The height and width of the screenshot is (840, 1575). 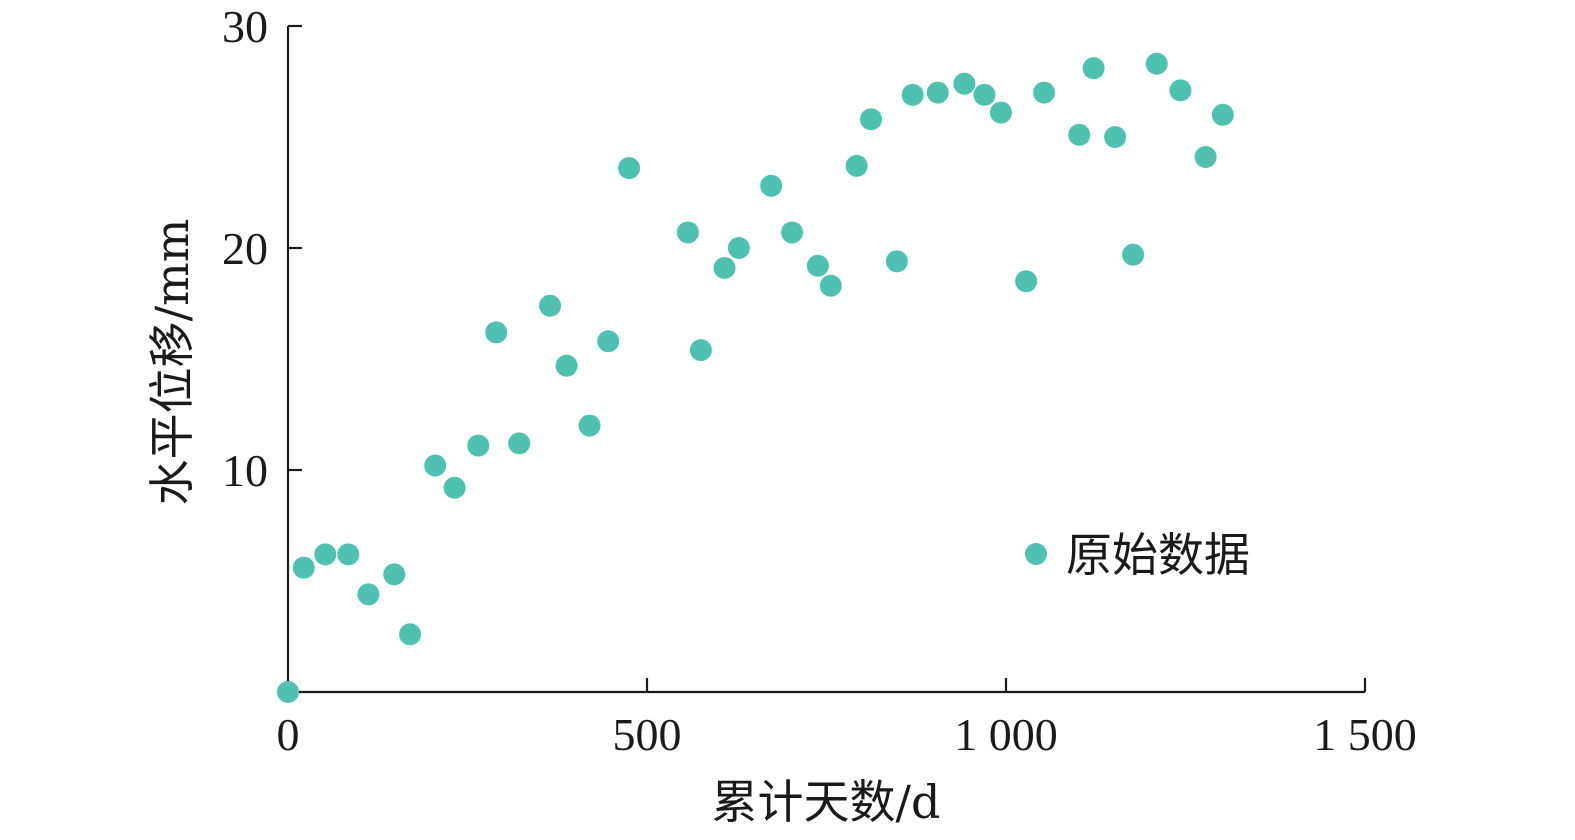 I want to click on x-tick-label: 0, so click(x=288, y=734).